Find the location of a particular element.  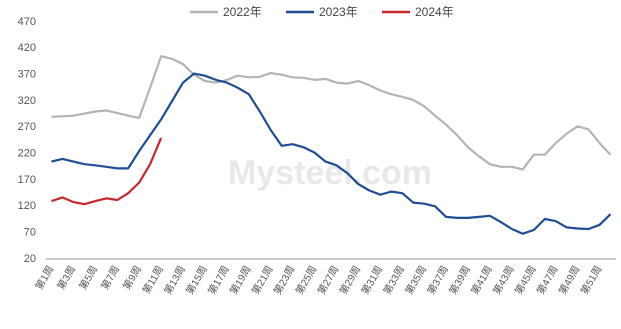

y-tick-label: 420 is located at coordinates (27, 48).